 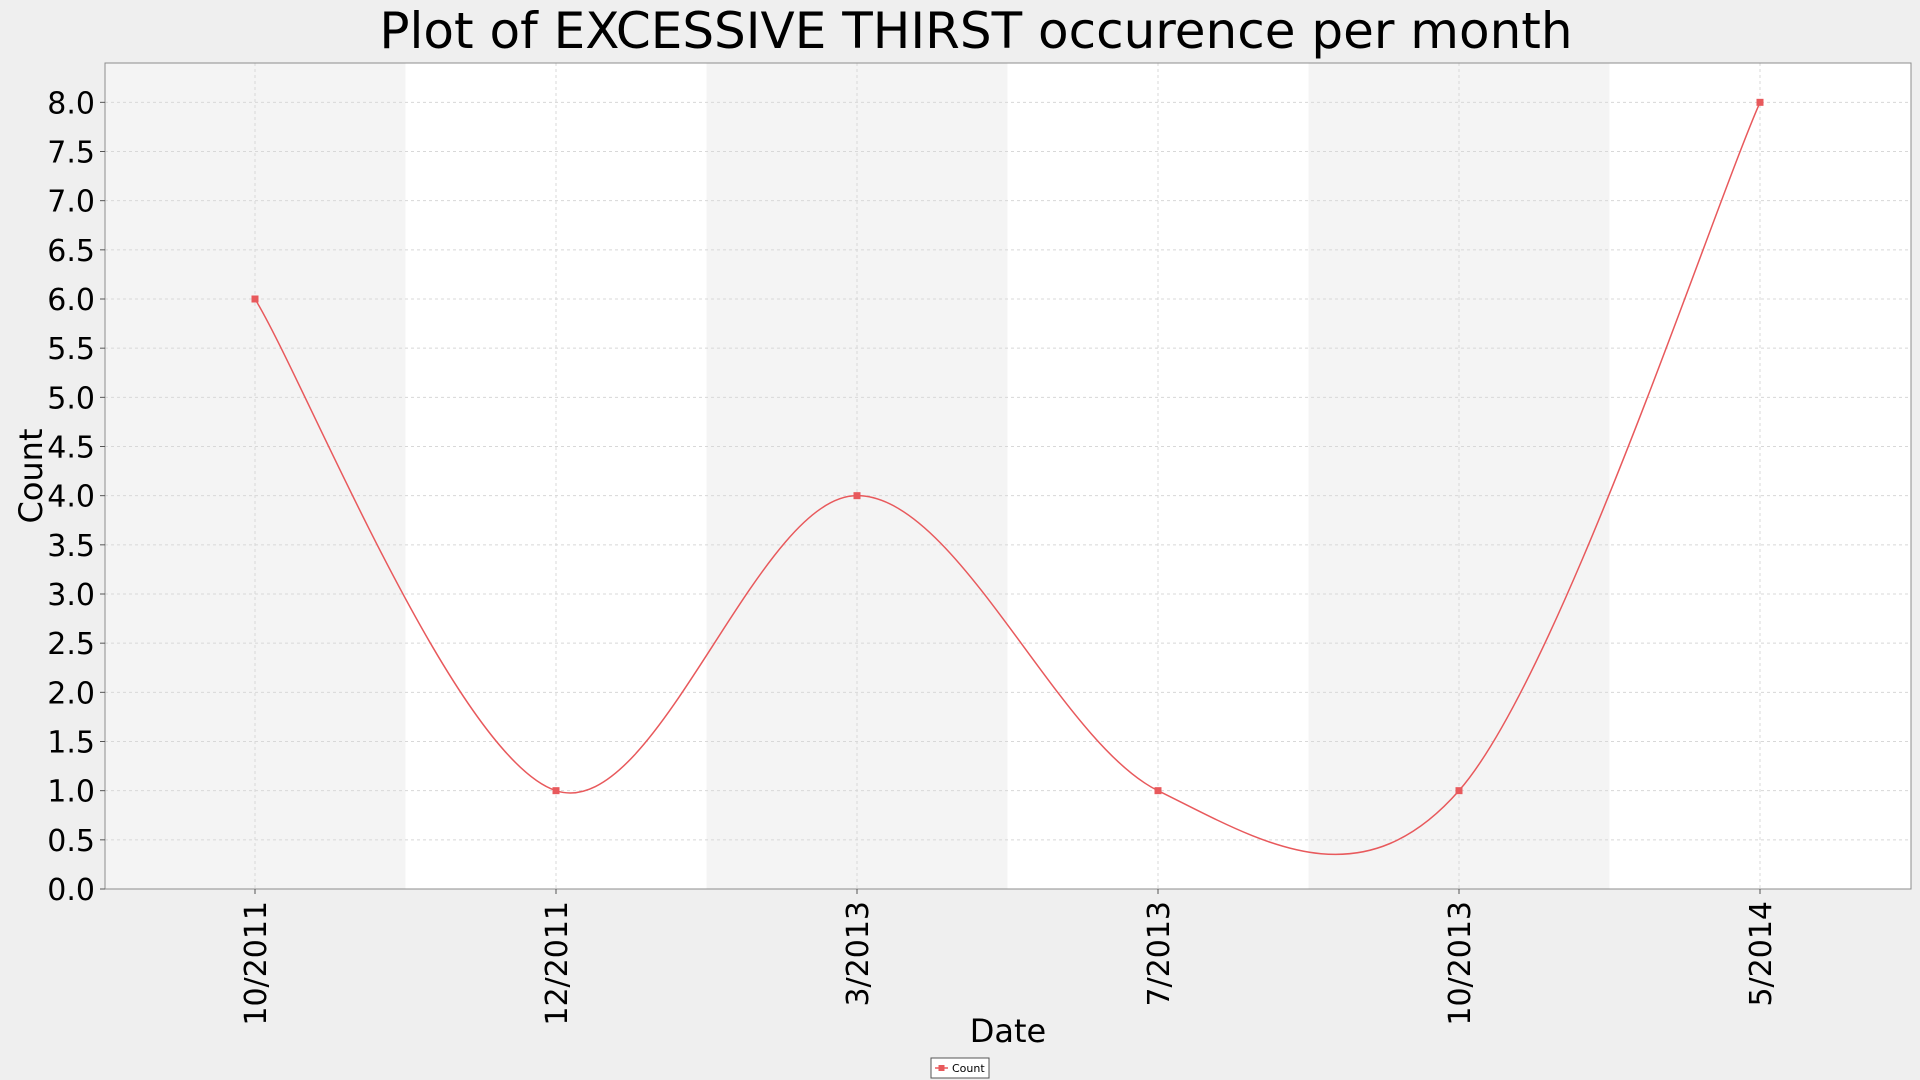 What do you see at coordinates (71, 546) in the screenshot?
I see `y-tick-label: 3.5` at bounding box center [71, 546].